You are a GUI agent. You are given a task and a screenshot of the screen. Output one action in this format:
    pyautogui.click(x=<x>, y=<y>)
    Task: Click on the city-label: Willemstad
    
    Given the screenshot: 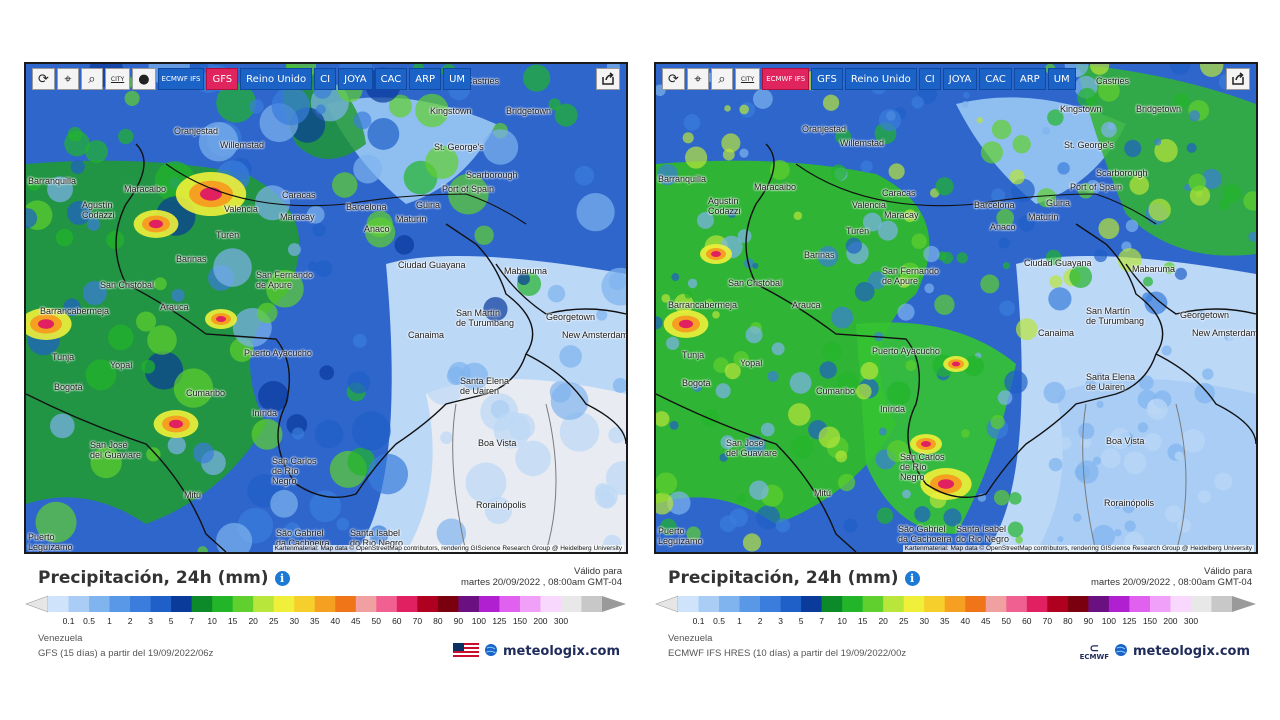 What is the action you would take?
    pyautogui.click(x=862, y=143)
    